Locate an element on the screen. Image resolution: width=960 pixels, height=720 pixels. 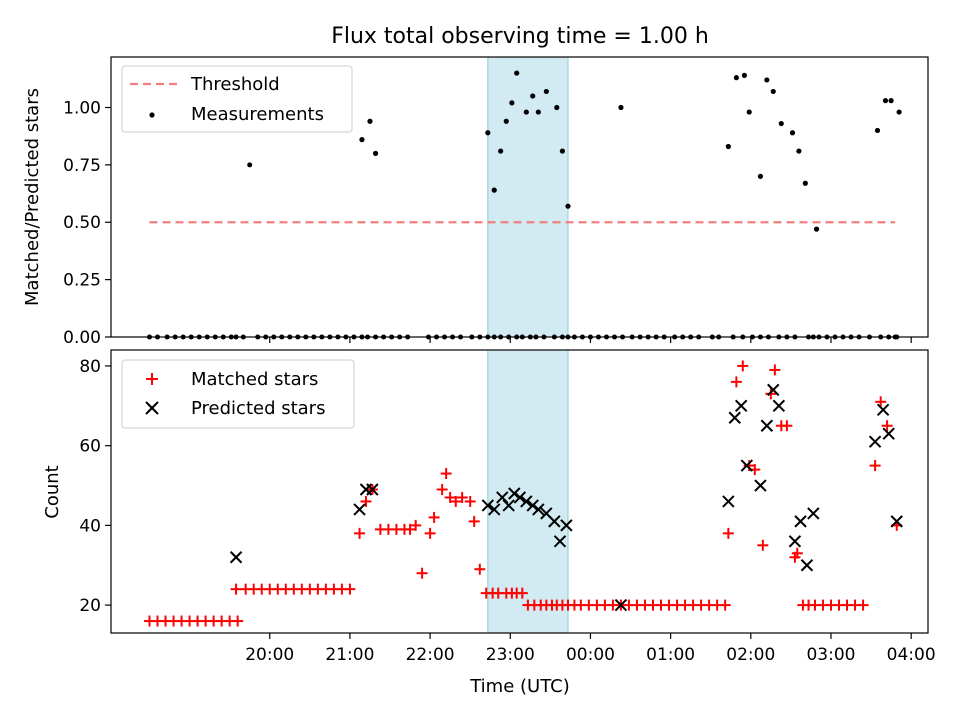
legend-predicted-label: Predicted stars is located at coordinates (258, 408).